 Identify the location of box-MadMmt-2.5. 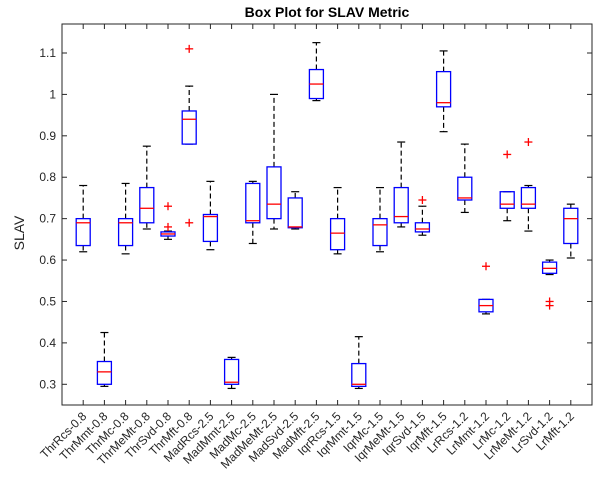
(231, 373).